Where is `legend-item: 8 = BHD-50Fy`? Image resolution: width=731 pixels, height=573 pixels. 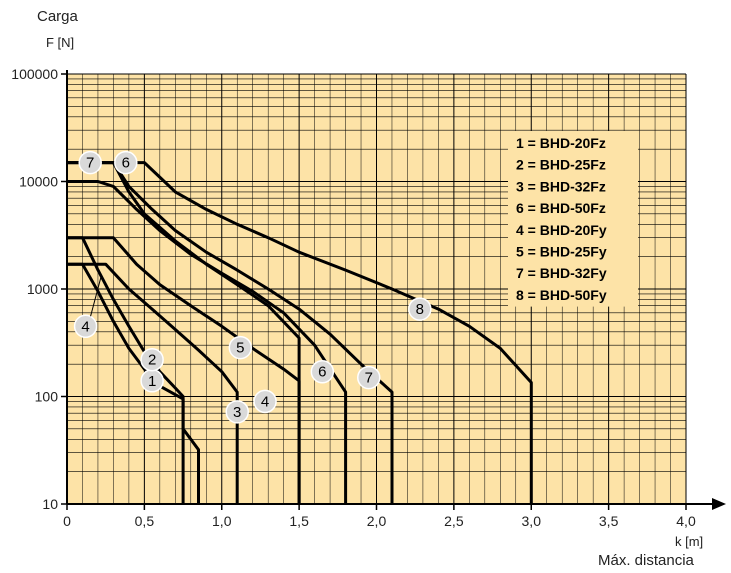 legend-item: 8 = BHD-50Fy is located at coordinates (561, 295).